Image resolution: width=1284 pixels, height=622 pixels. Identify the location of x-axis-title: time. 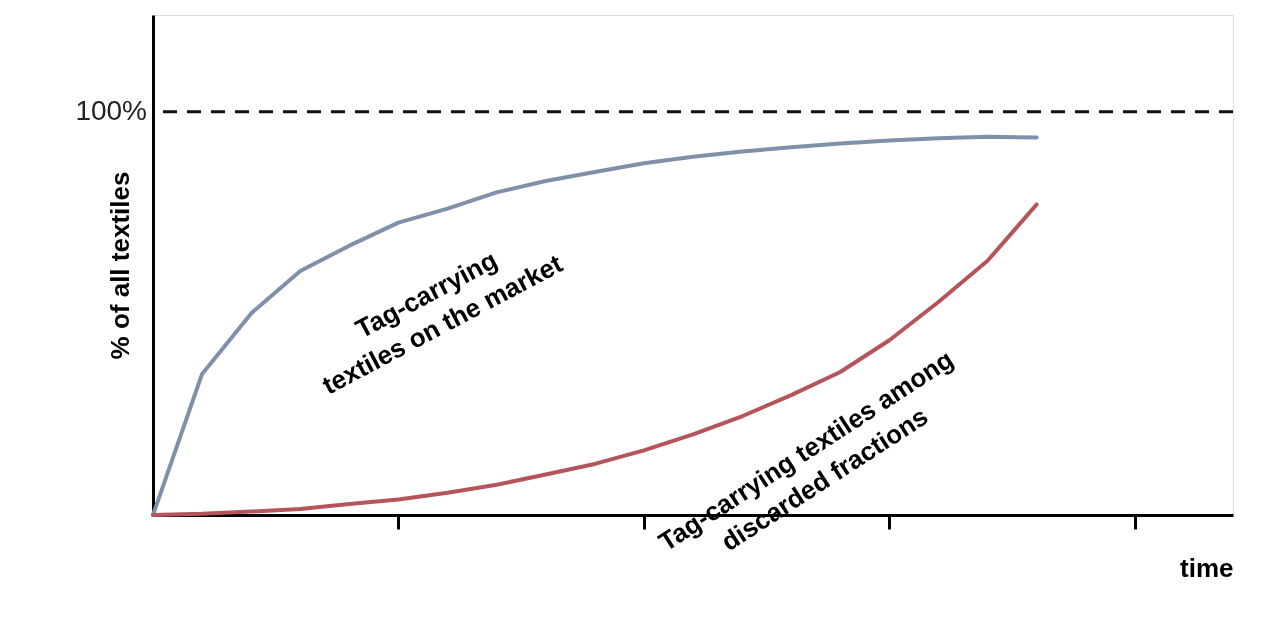
(1207, 567).